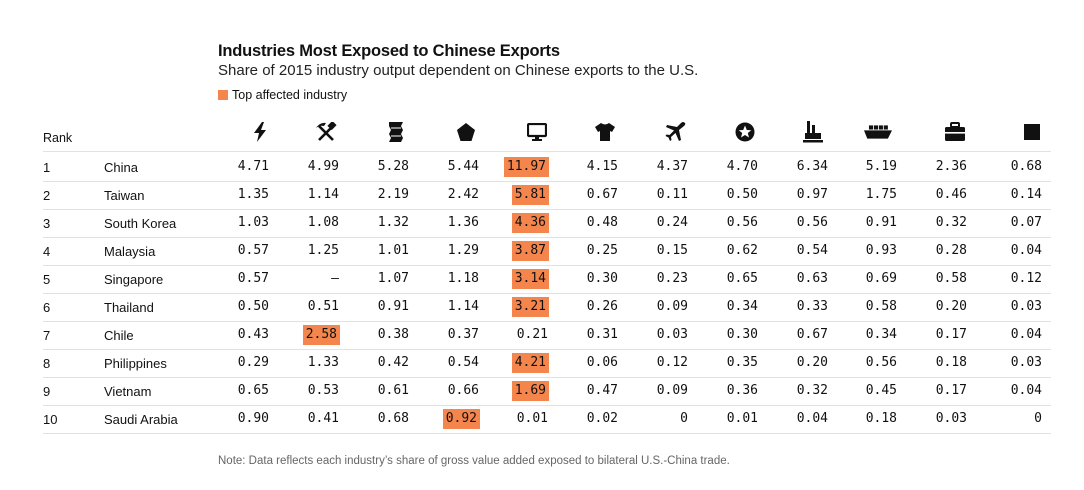 Image resolution: width=1084 pixels, height=490 pixels. Describe the element at coordinates (742, 362) in the screenshot. I see `value-cell: 0.35` at that location.